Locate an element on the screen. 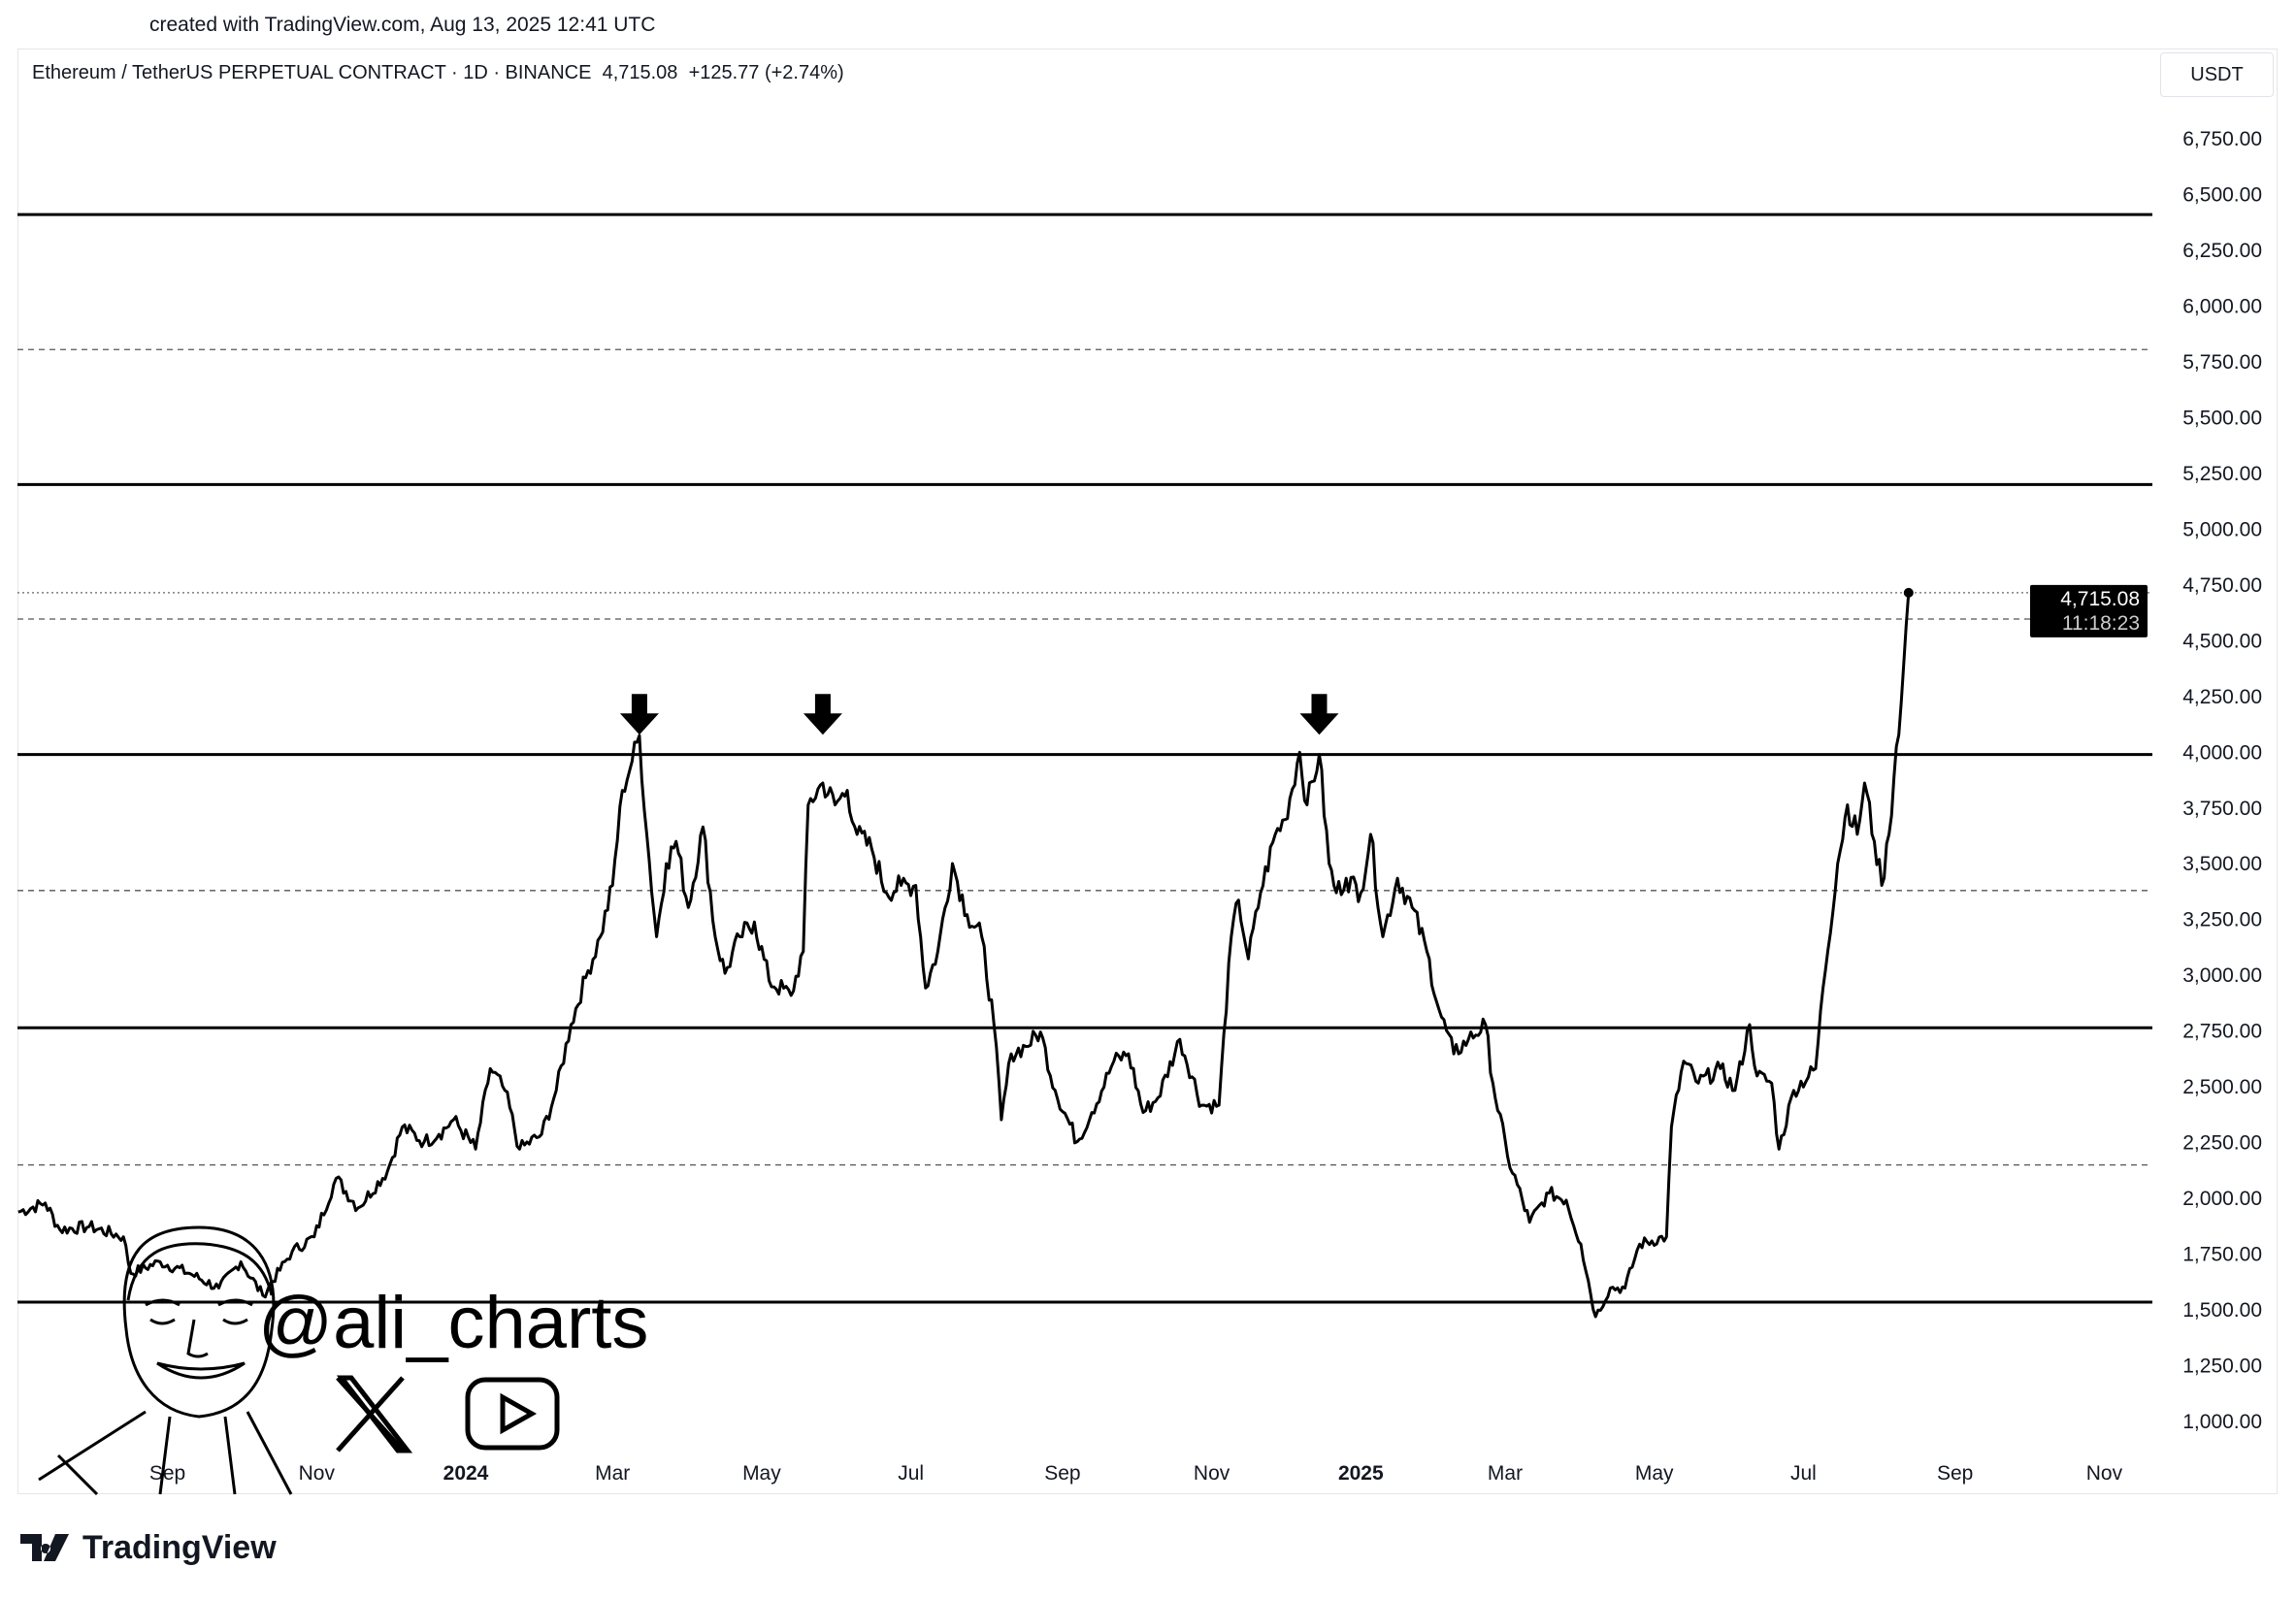 The width and height of the screenshot is (2296, 1600). price-tick-label: 5,250.00 is located at coordinates (2222, 474).